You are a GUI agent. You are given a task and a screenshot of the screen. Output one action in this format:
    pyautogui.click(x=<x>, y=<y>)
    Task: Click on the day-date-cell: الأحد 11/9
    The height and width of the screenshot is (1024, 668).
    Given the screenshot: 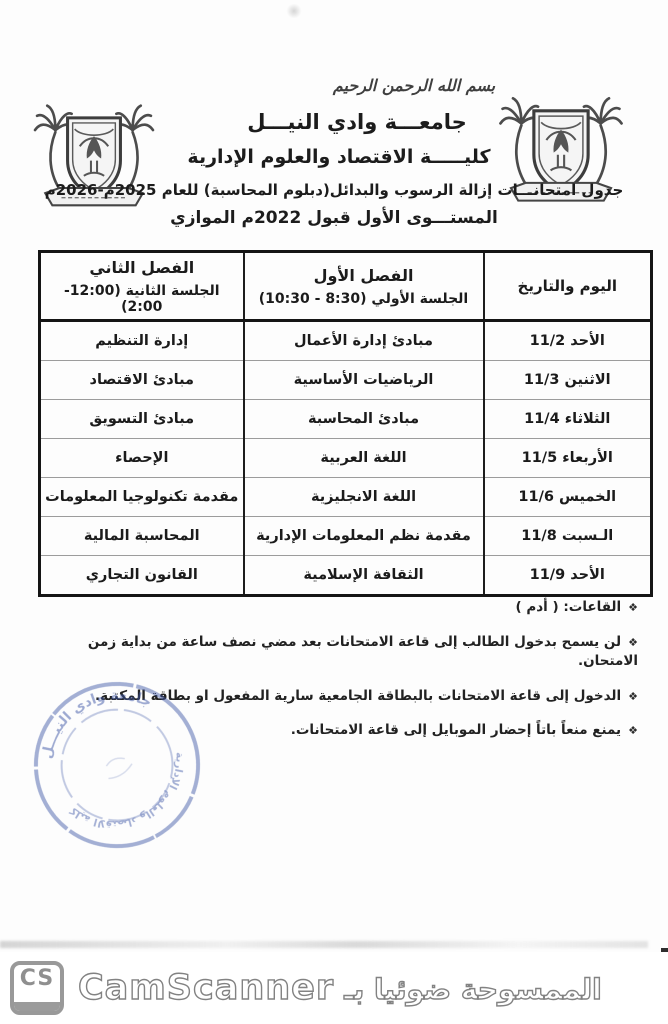 What is the action you would take?
    pyautogui.click(x=567, y=575)
    